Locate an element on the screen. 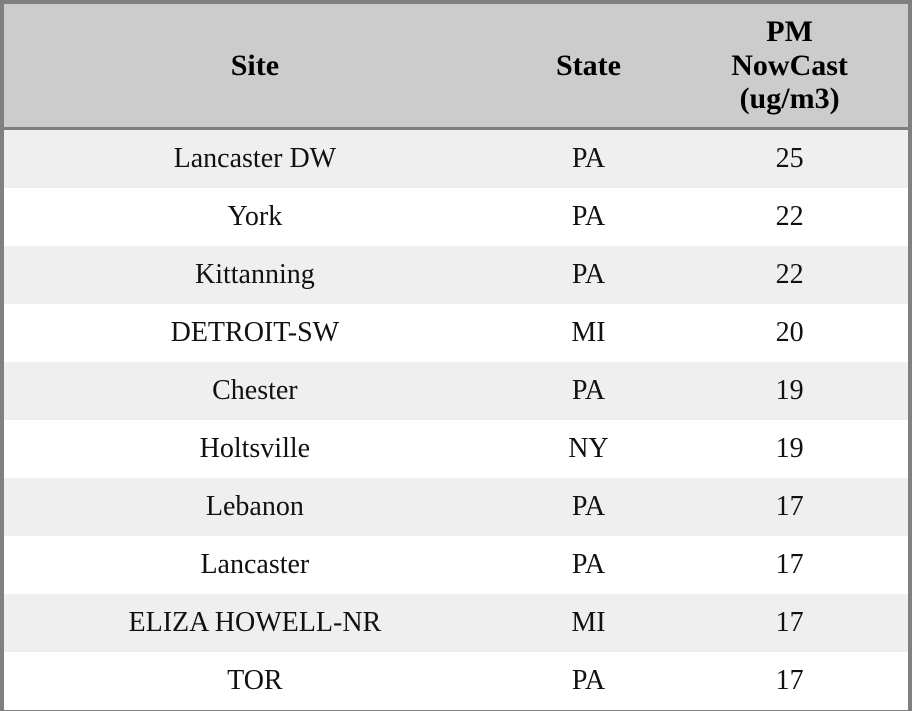 The width and height of the screenshot is (912, 711). column-header-state: State is located at coordinates (588, 67).